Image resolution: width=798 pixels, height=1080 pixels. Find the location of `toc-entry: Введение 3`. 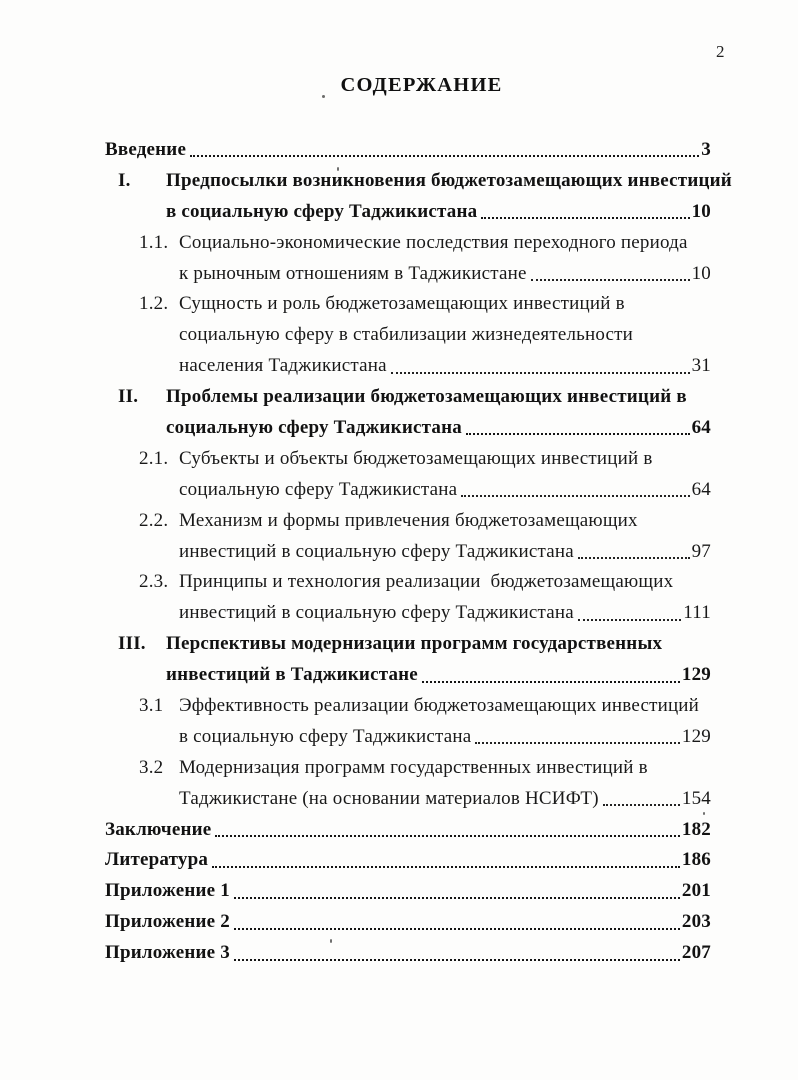

toc-entry: Введение 3 is located at coordinates (408, 150).